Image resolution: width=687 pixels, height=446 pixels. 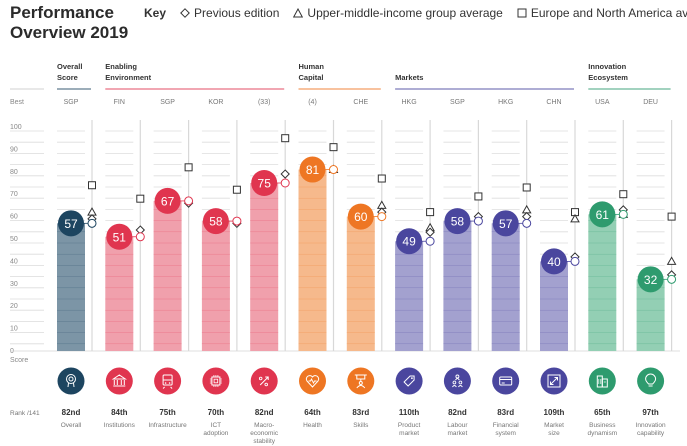 What do you see at coordinates (506, 381) in the screenshot?
I see `card-icon` at bounding box center [506, 381].